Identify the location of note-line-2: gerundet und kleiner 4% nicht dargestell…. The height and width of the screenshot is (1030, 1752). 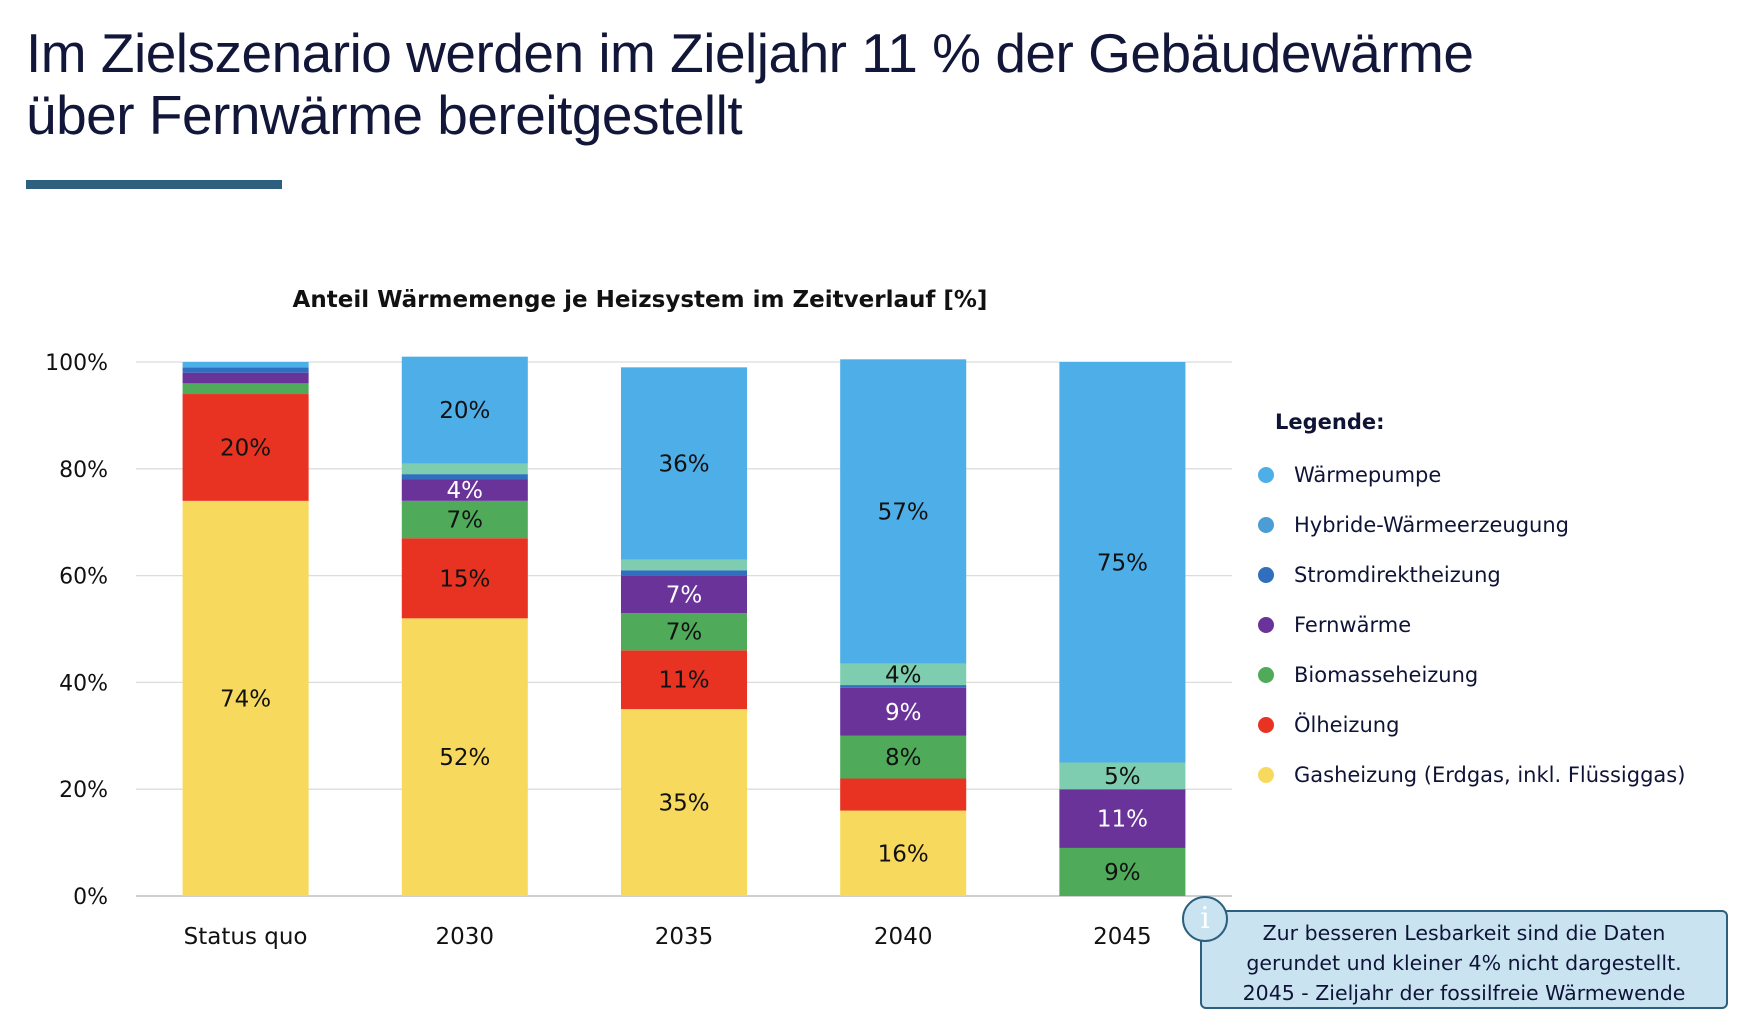
(1464, 963).